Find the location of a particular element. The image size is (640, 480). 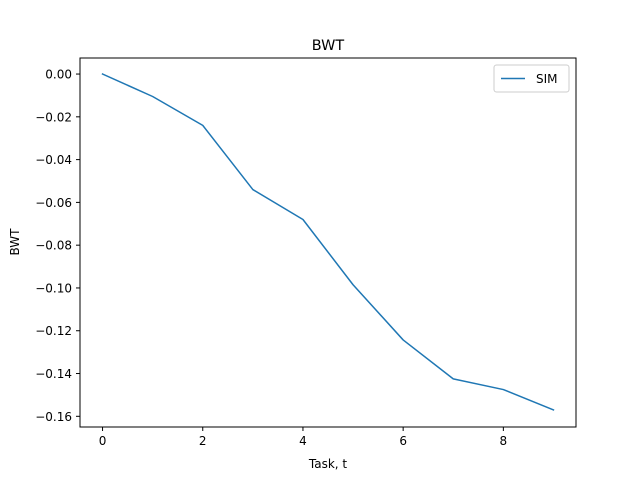

y-axis-label: BWT is located at coordinates (15, 242).